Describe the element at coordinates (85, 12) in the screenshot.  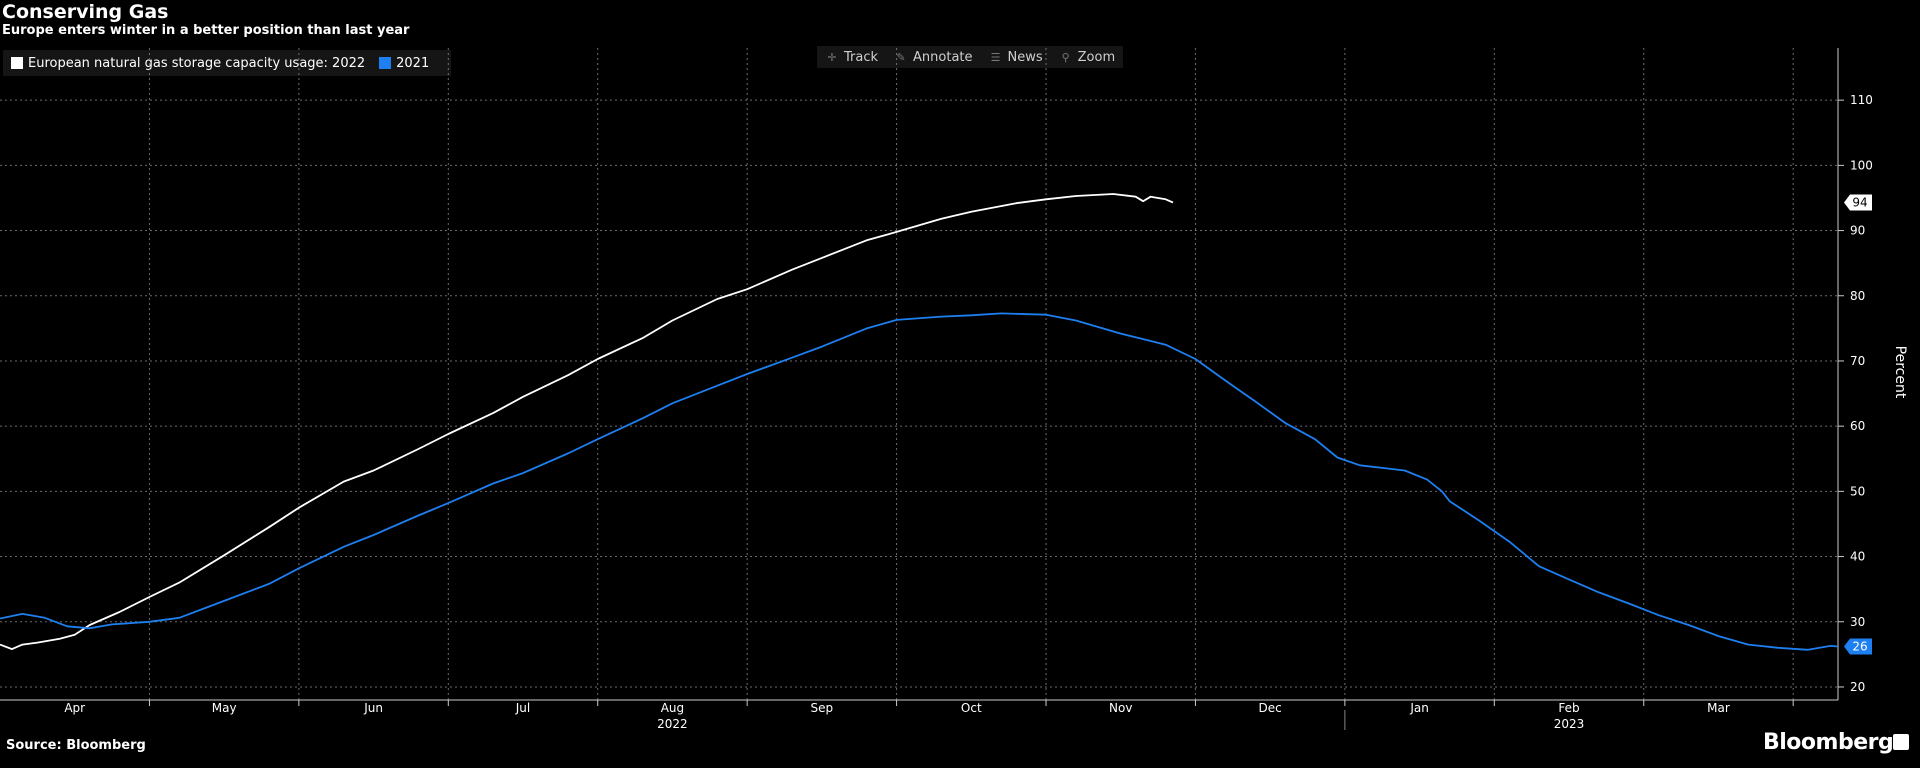
I see `chart-title: Conserving Gas` at that location.